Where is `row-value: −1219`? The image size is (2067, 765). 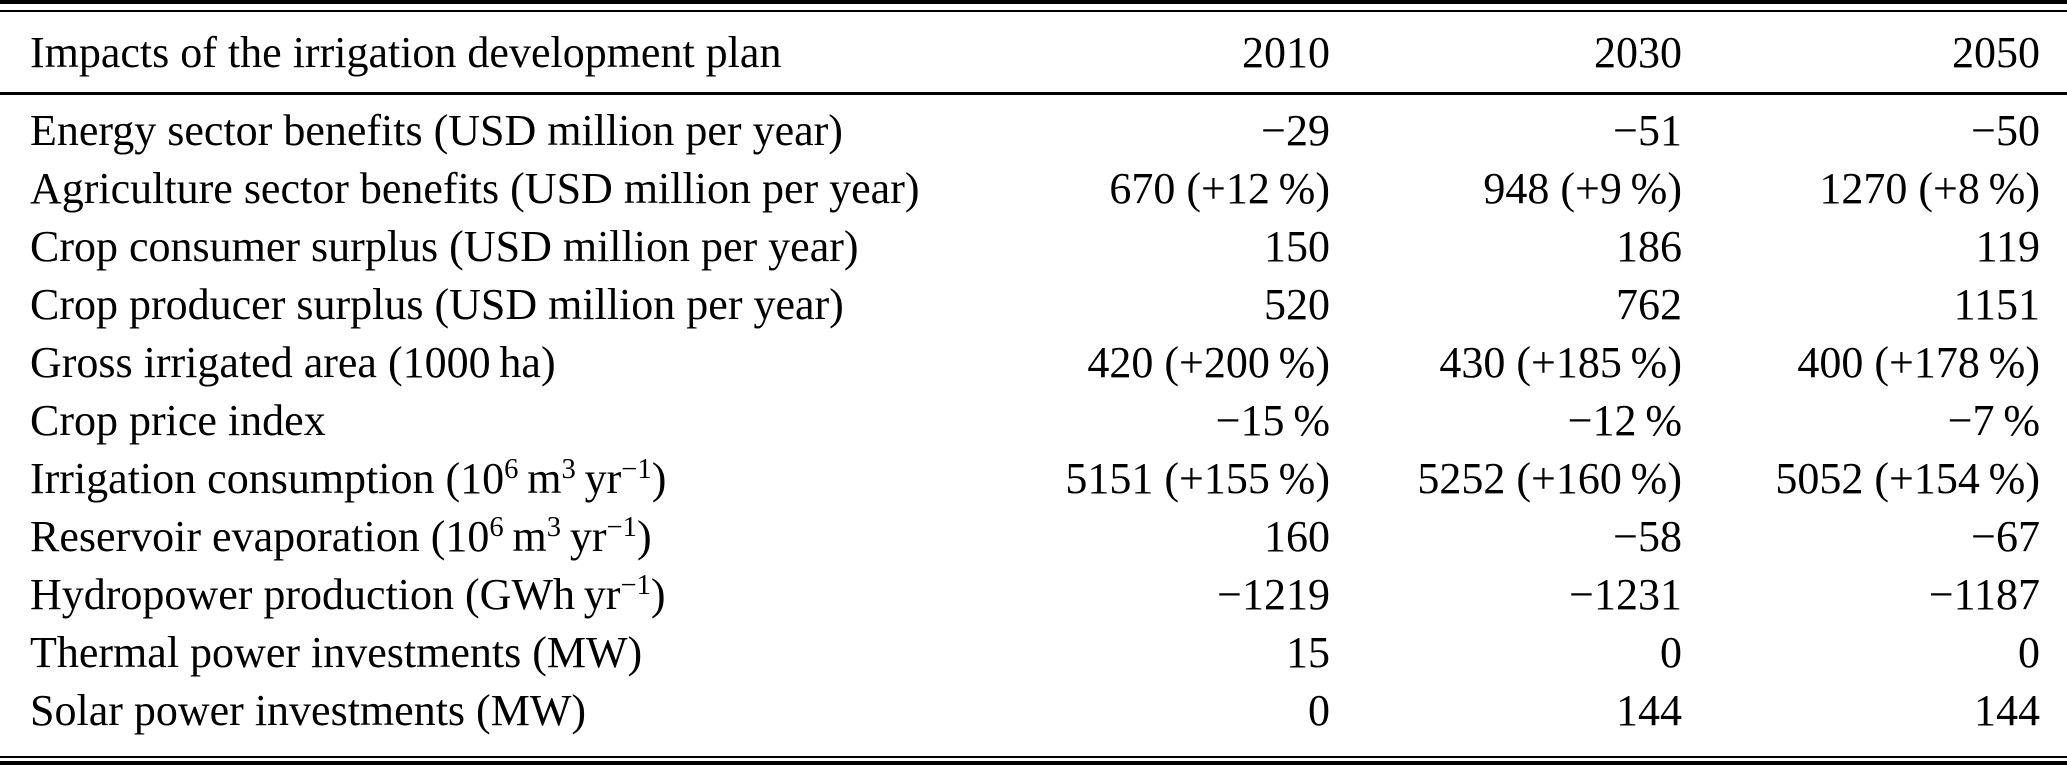
row-value: −1219 is located at coordinates (1273, 594).